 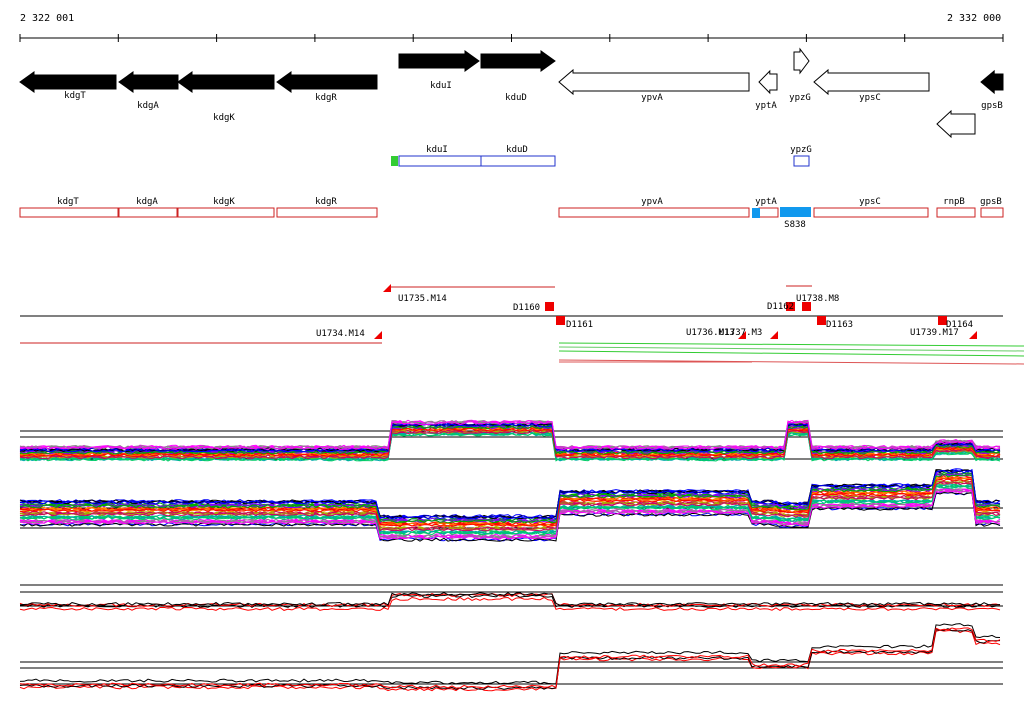 I want to click on gene-label-yptA: yptA, so click(x=766, y=106).